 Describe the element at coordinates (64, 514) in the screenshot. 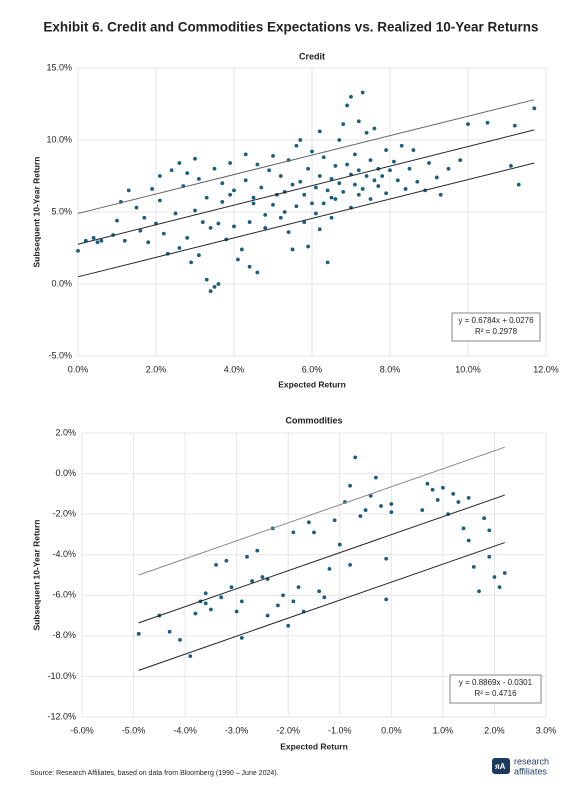

I see `y-tick-label: -2.0%` at that location.